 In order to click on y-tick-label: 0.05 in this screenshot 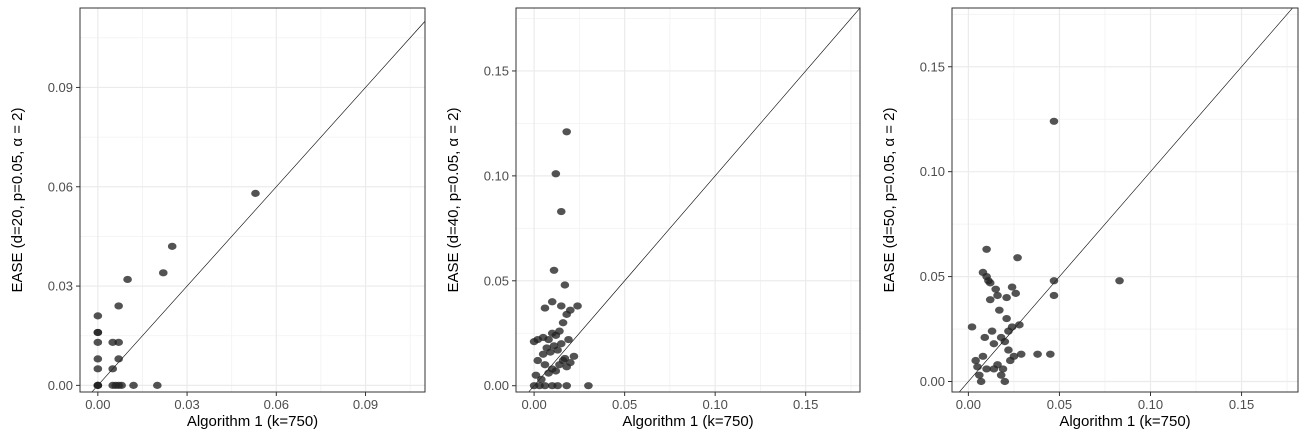, I will do `click(932, 276)`.